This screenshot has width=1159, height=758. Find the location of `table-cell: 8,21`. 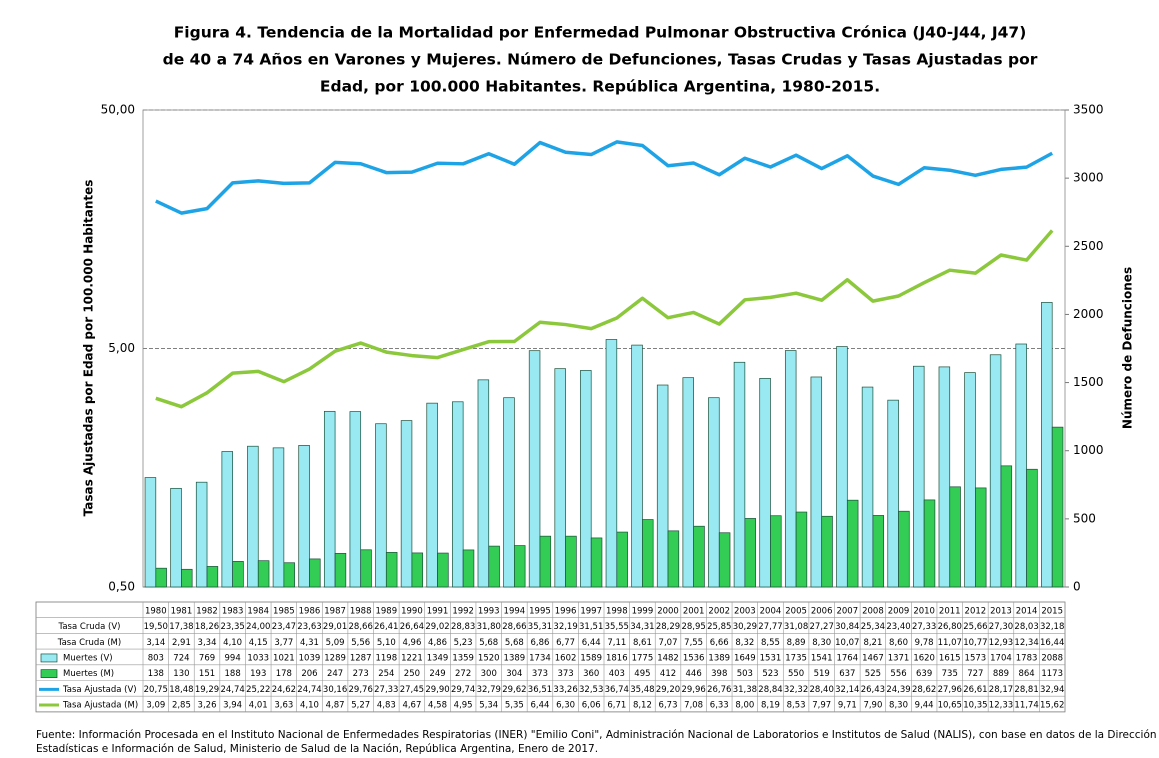

table-cell: 8,21 is located at coordinates (872, 643).